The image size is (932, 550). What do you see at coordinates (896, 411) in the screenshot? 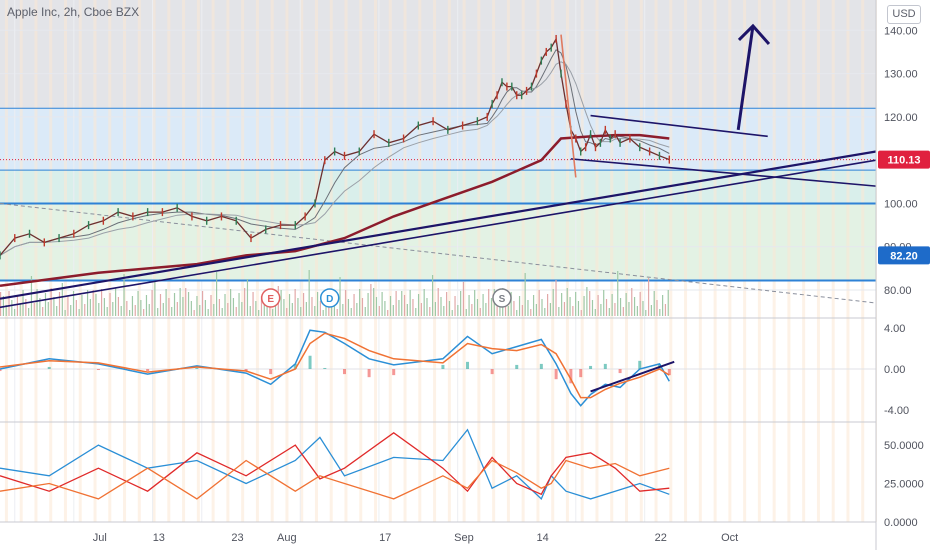
I see `macd-tick-label: -4.00` at bounding box center [896, 411].